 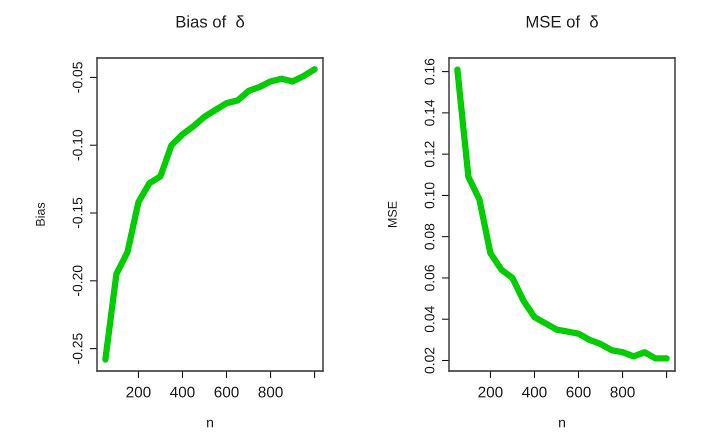 I want to click on y-tick-label: 0.12, so click(x=429, y=154).